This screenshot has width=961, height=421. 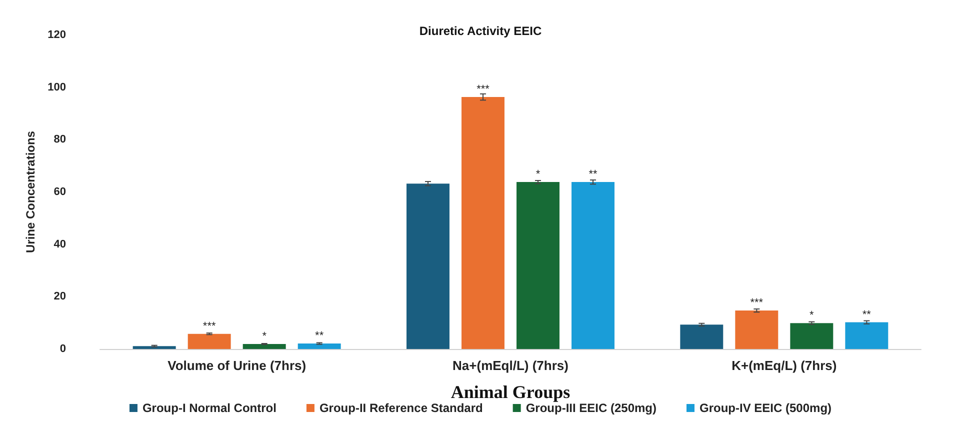 What do you see at coordinates (60, 192) in the screenshot?
I see `y-tick-label: 60` at bounding box center [60, 192].